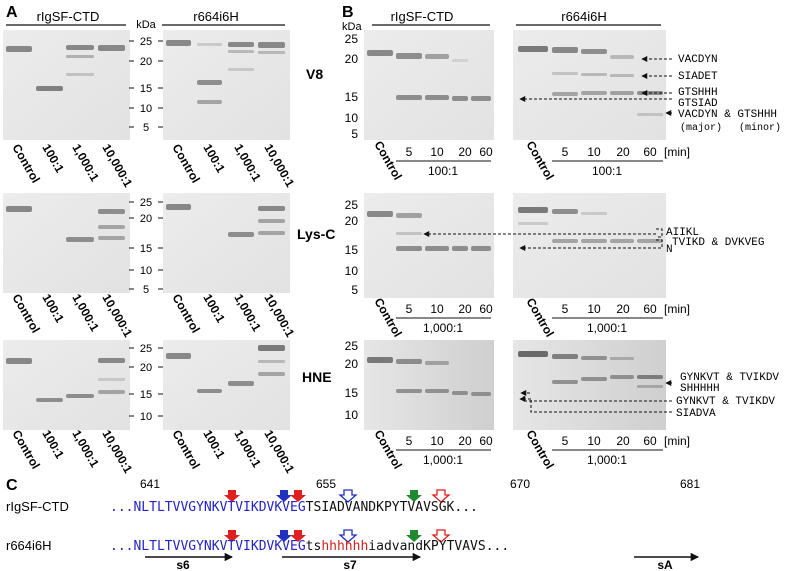 The height and width of the screenshot is (571, 787). I want to click on enzyme-label-lysc: Lys-C, so click(316, 234).